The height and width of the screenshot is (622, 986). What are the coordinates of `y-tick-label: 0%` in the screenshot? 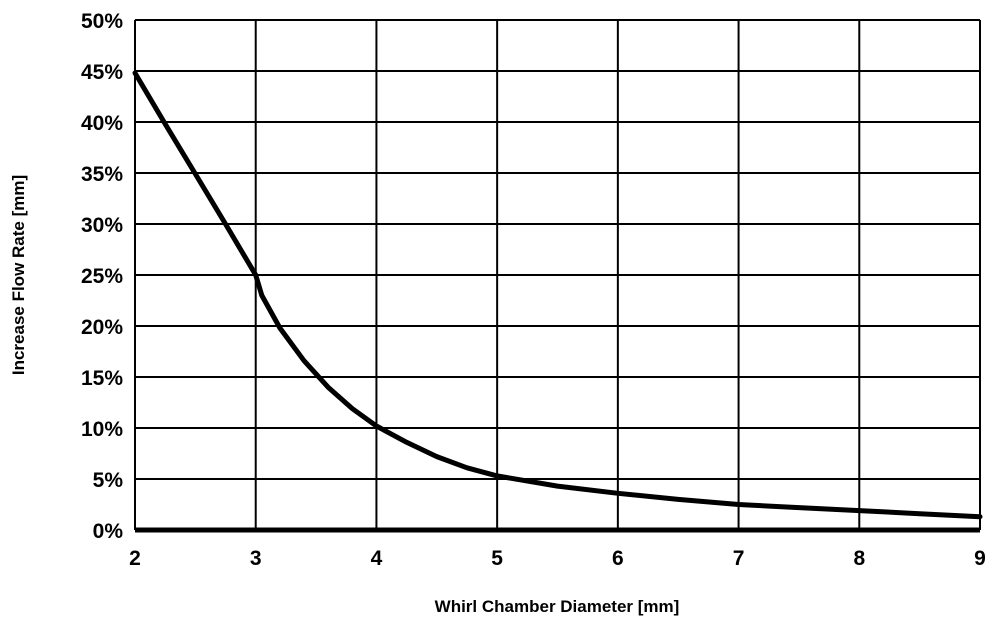 It's located at (108, 531).